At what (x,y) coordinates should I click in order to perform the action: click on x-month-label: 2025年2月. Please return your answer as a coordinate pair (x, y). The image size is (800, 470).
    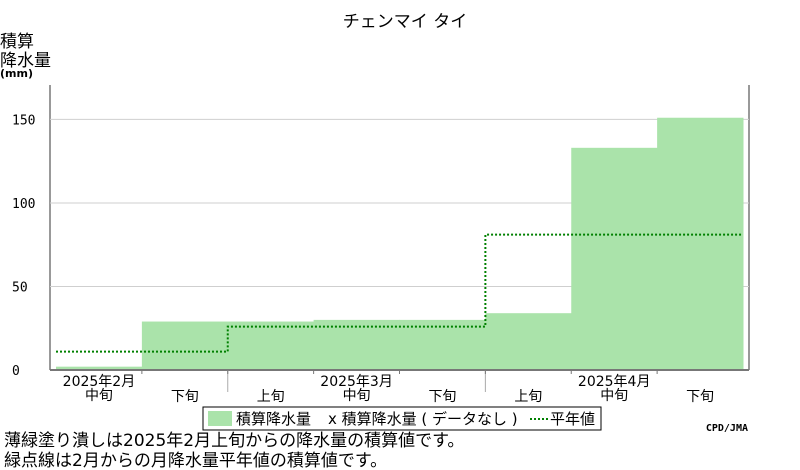
    Looking at the image, I should click on (99, 382).